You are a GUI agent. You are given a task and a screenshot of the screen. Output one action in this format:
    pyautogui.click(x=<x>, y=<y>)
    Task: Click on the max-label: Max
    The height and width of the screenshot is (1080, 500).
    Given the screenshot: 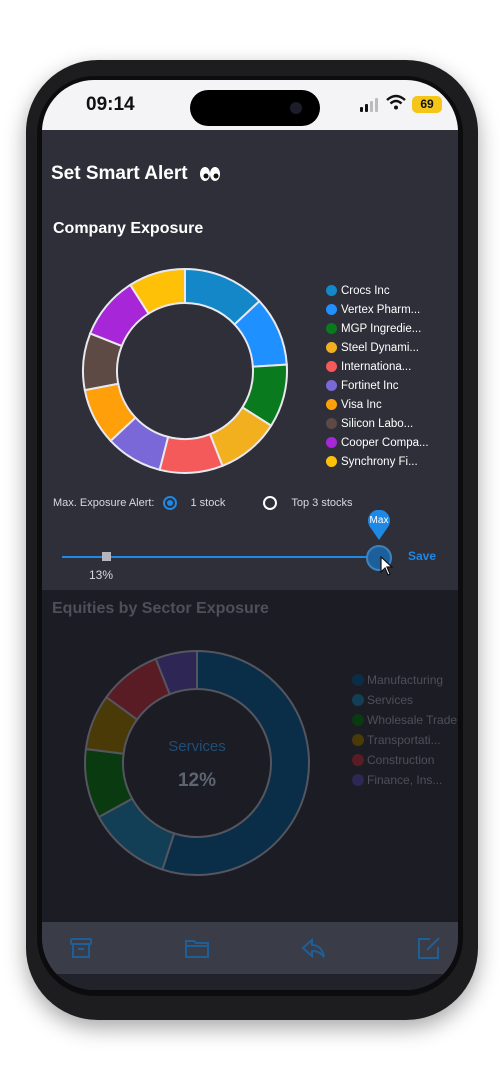 What is the action you would take?
    pyautogui.click(x=379, y=520)
    